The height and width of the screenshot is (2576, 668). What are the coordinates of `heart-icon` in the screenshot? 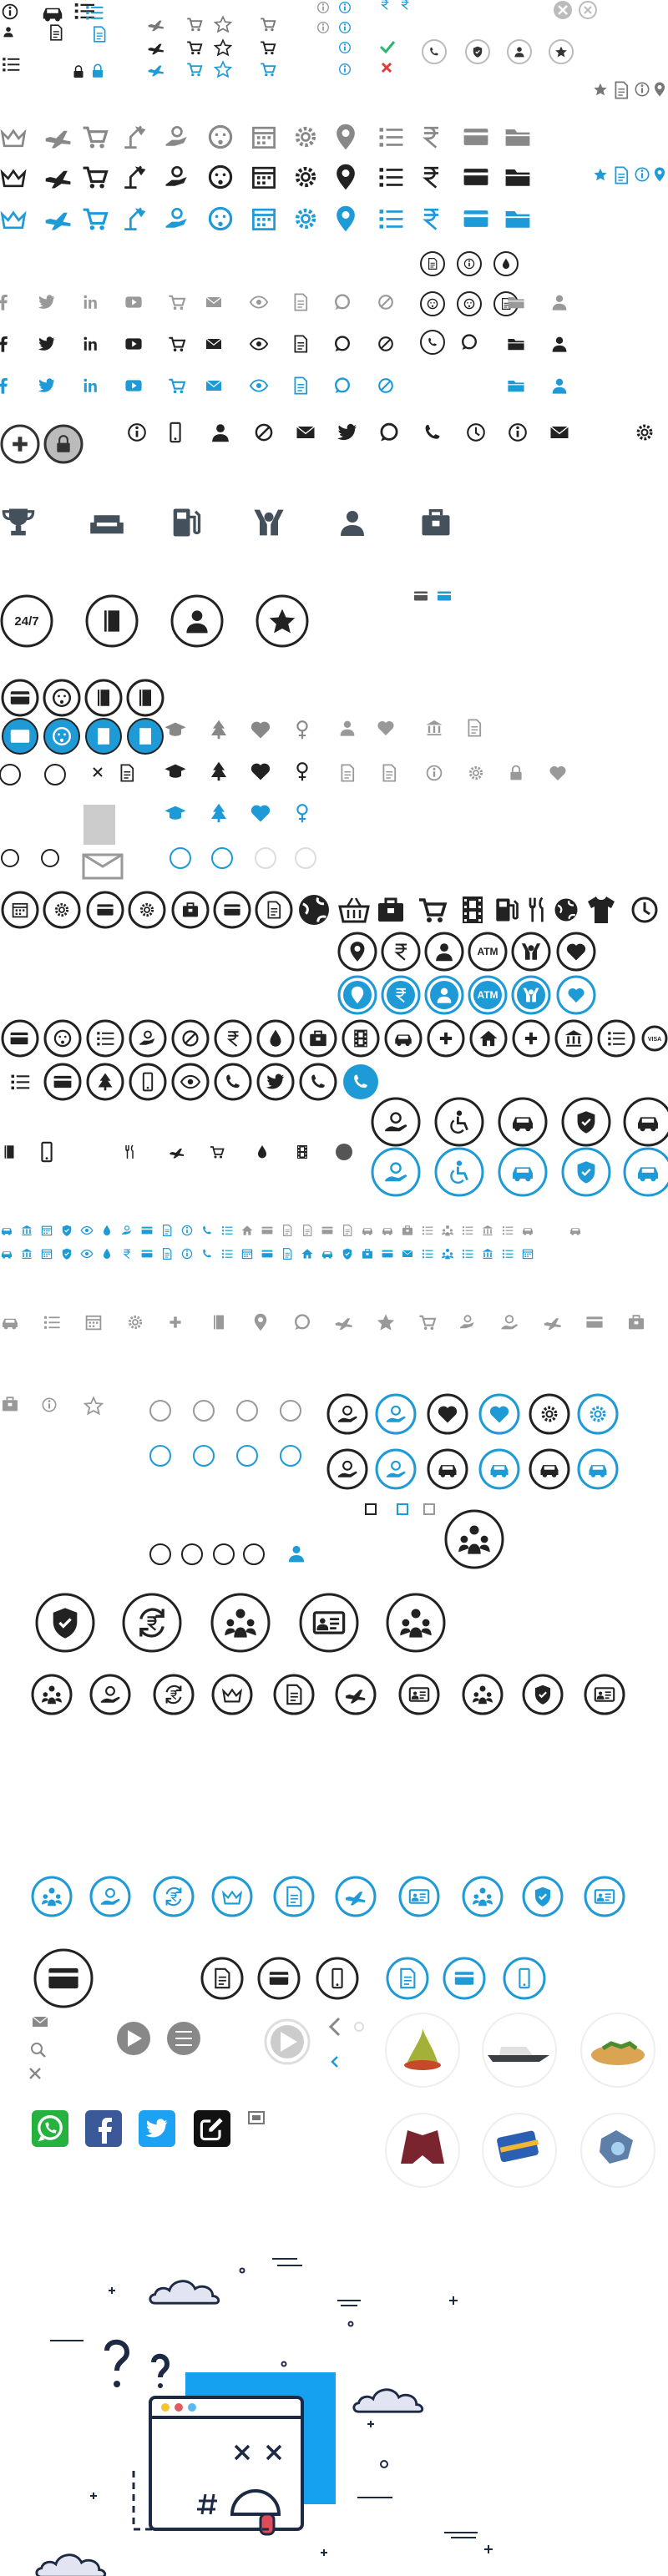 It's located at (448, 1414).